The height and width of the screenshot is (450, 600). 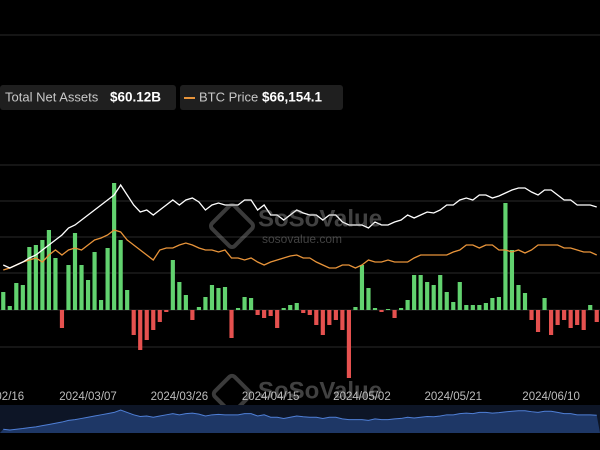 What do you see at coordinates (52, 96) in the screenshot?
I see `legend-label: Total Net Assets` at bounding box center [52, 96].